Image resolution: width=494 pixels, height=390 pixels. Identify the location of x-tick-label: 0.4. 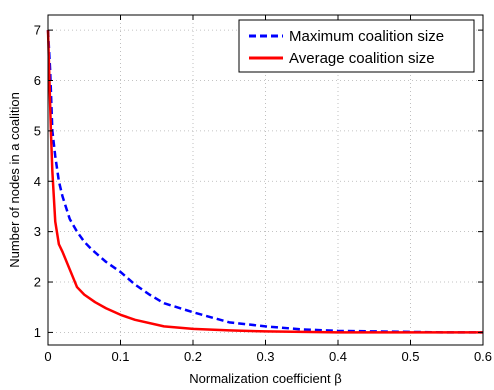
(338, 356).